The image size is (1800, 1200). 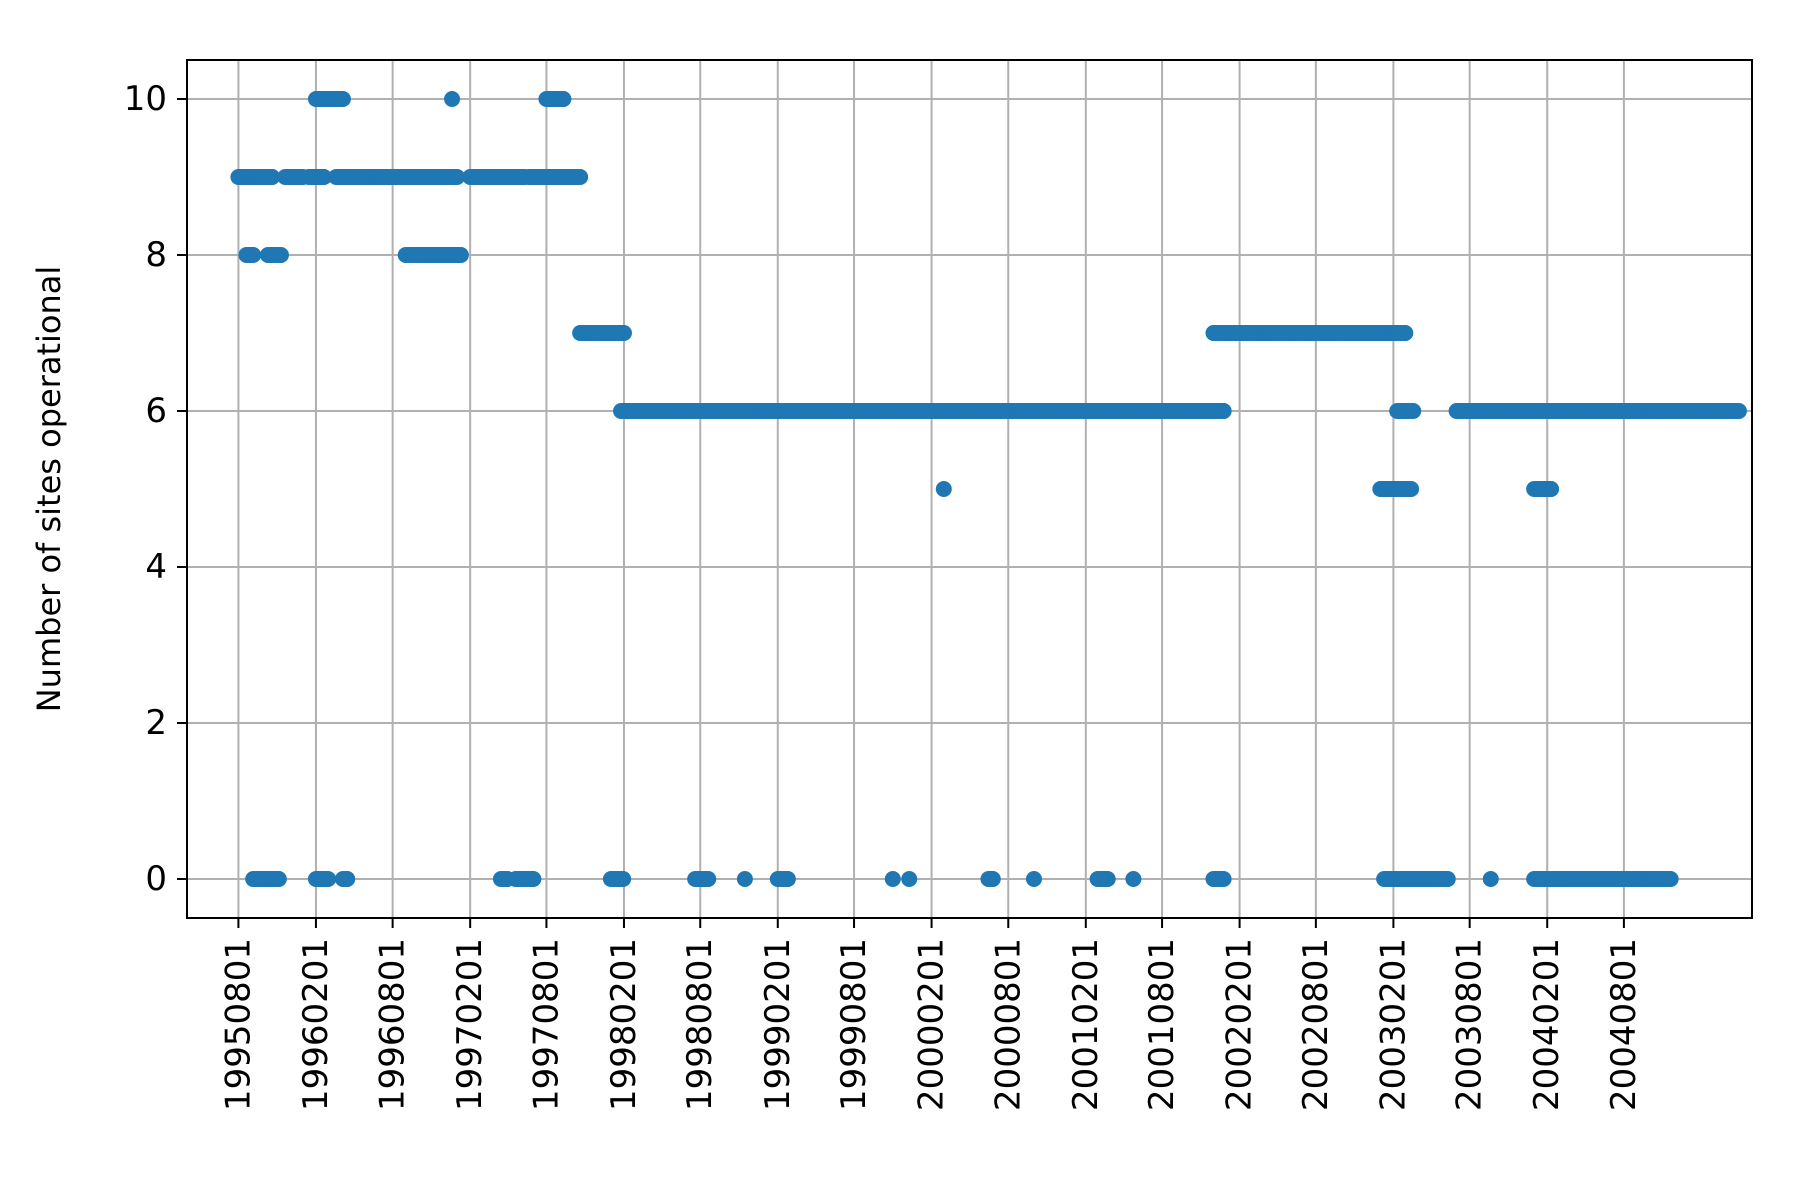 What do you see at coordinates (854, 1024) in the screenshot?
I see `x-tick-label: 19990801` at bounding box center [854, 1024].